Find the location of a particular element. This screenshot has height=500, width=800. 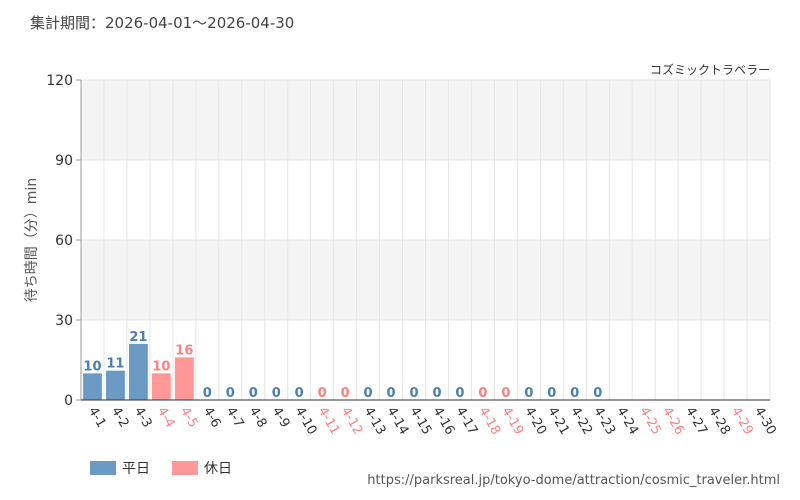

x-tick-label: 4-26 is located at coordinates (673, 421).